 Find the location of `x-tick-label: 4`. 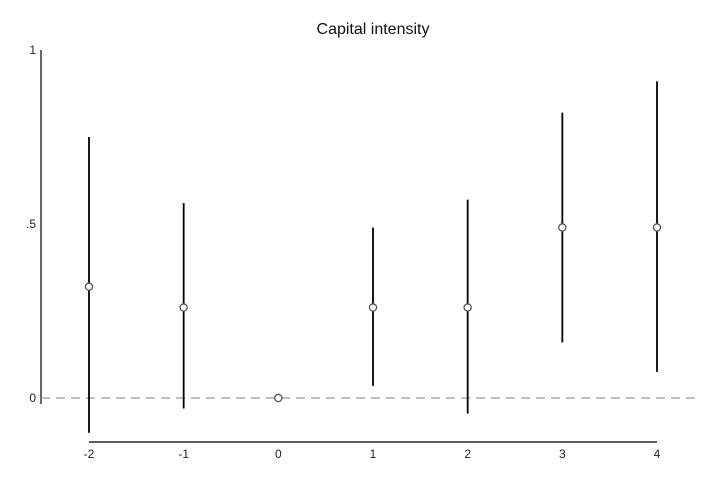

x-tick-label: 4 is located at coordinates (657, 454).